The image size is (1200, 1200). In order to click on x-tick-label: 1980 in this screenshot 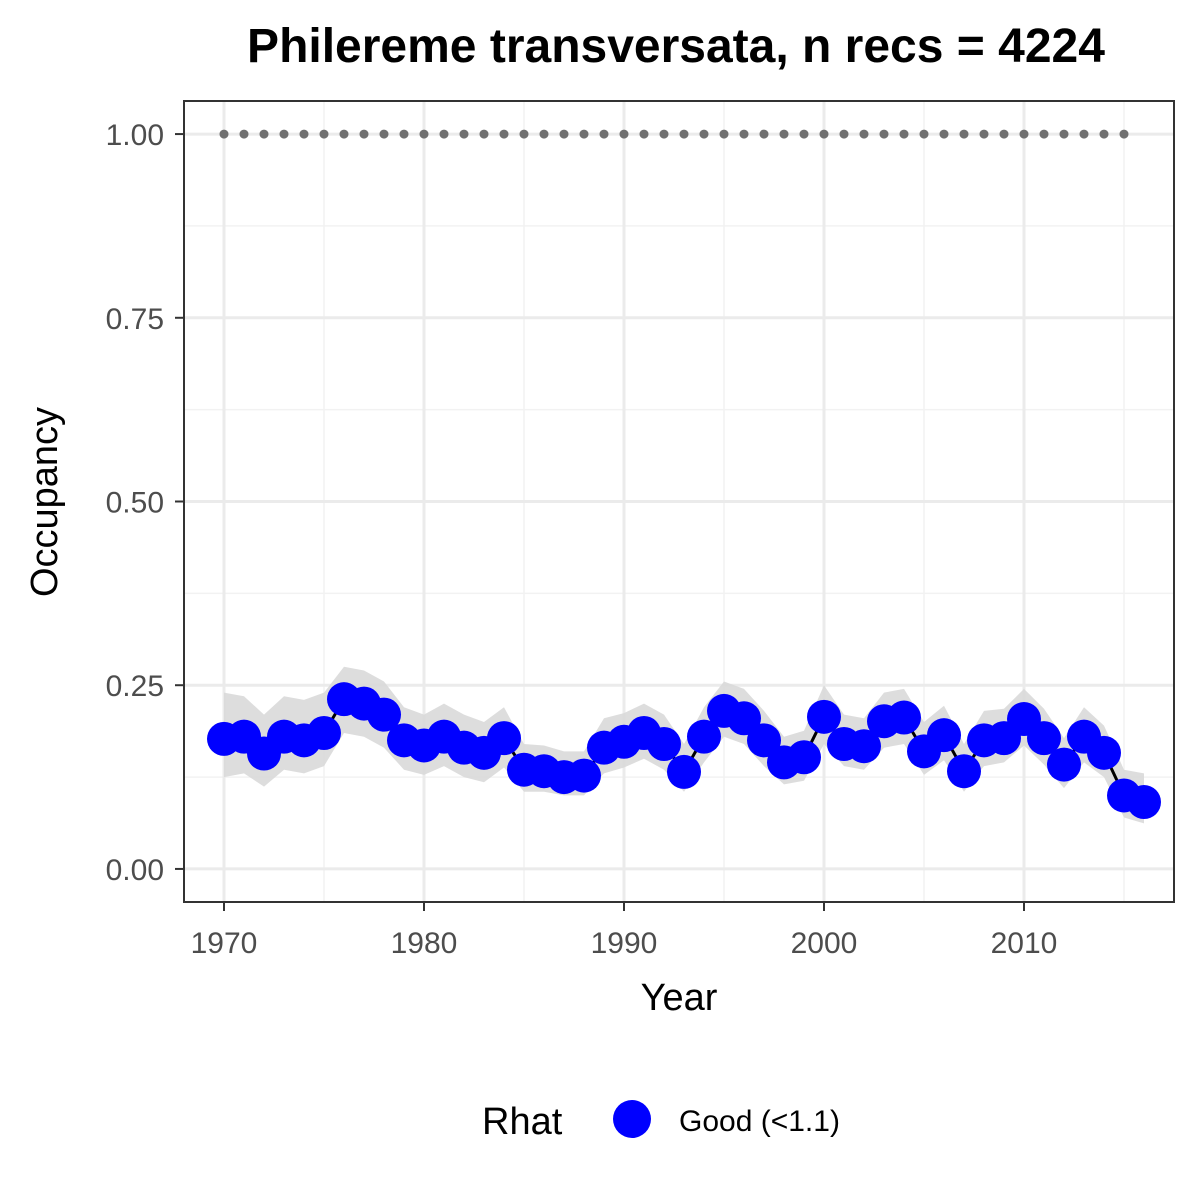, I will do `click(424, 943)`.